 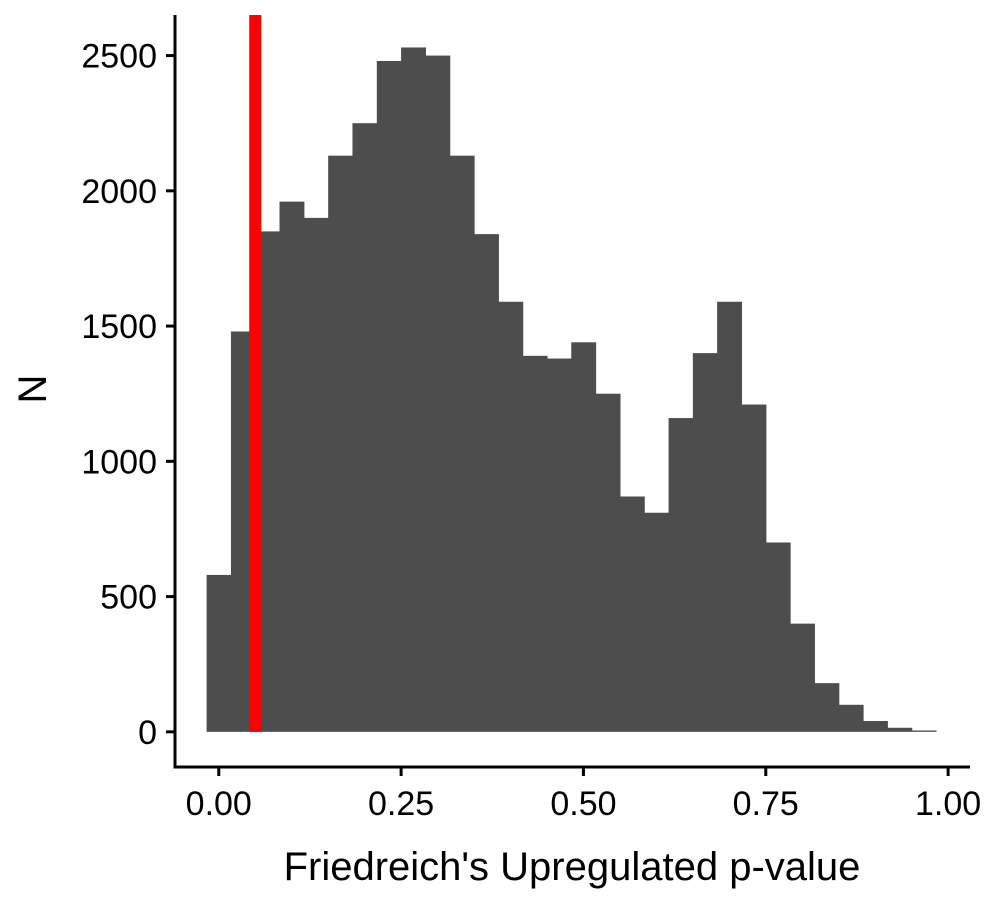 I want to click on y-axis-ticks: 0 500 1000 1500 2000 2500, so click(x=128, y=395).